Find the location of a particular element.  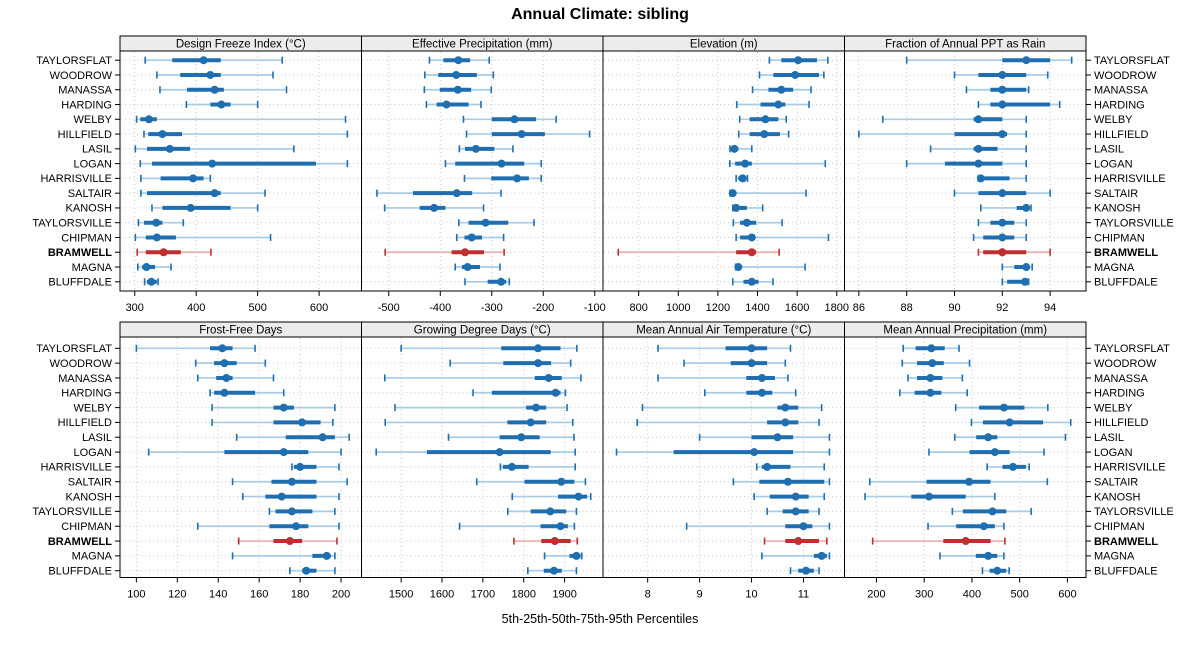

row-label-right: CHIPMAN is located at coordinates (1119, 527).